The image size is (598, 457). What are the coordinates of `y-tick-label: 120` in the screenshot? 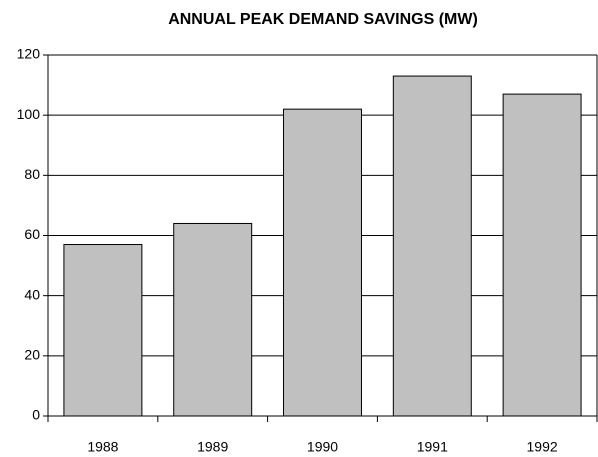 It's located at (29, 54).